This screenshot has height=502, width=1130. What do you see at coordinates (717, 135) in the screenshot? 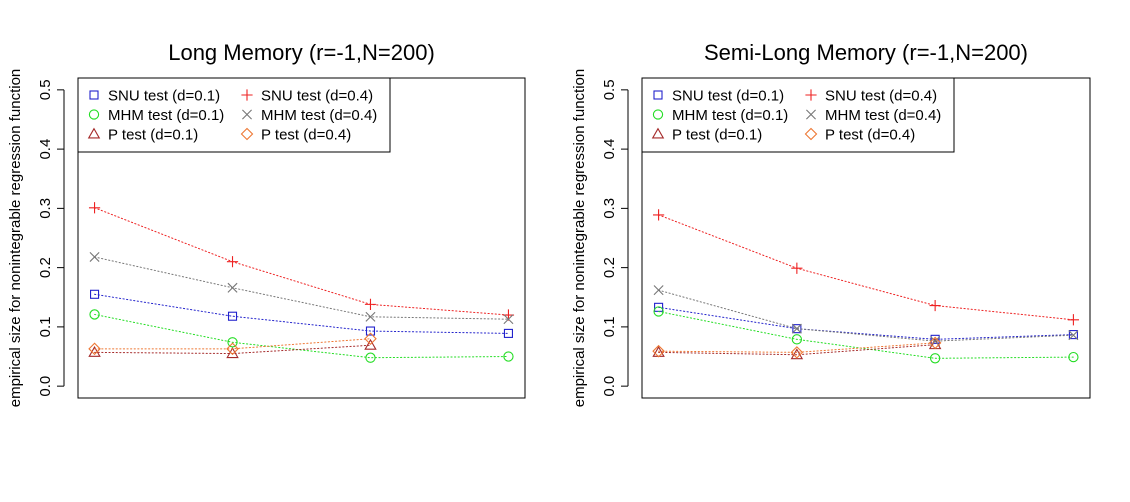
I see `legend-label: P test (d=0.1)` at bounding box center [717, 135].